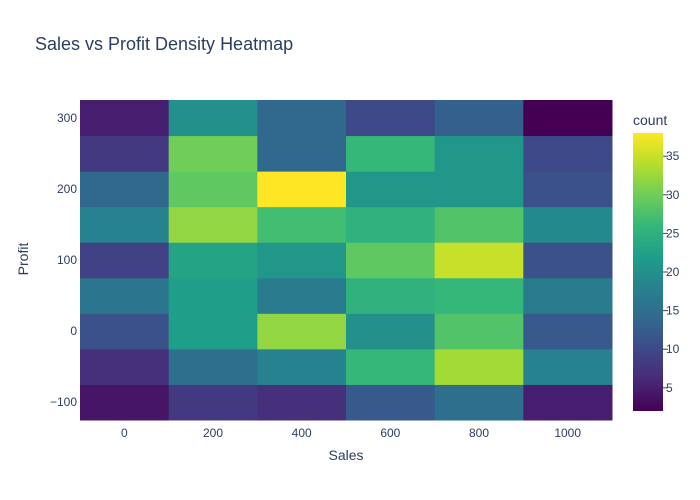  What do you see at coordinates (67, 260) in the screenshot?
I see `y-tick-label: 100` at bounding box center [67, 260].